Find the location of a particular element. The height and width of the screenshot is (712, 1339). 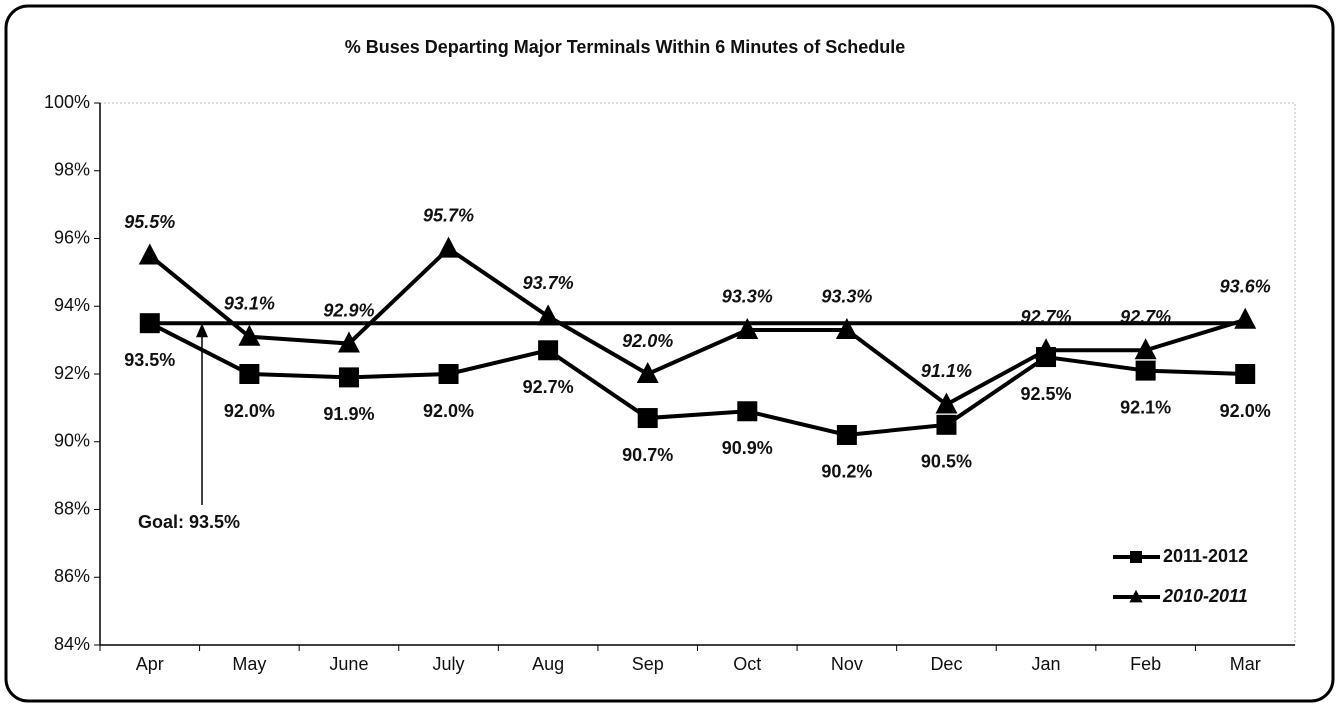

legend-label: 2011-2012 is located at coordinates (1205, 556).